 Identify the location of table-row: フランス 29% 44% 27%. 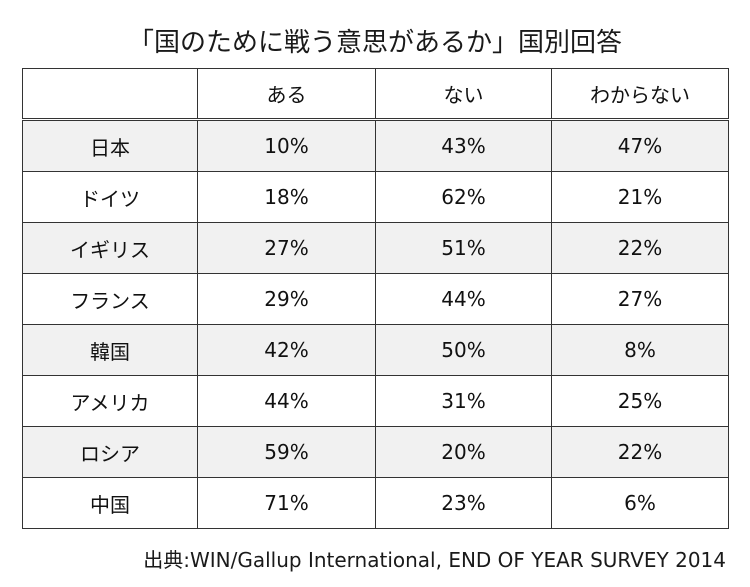
(375, 299).